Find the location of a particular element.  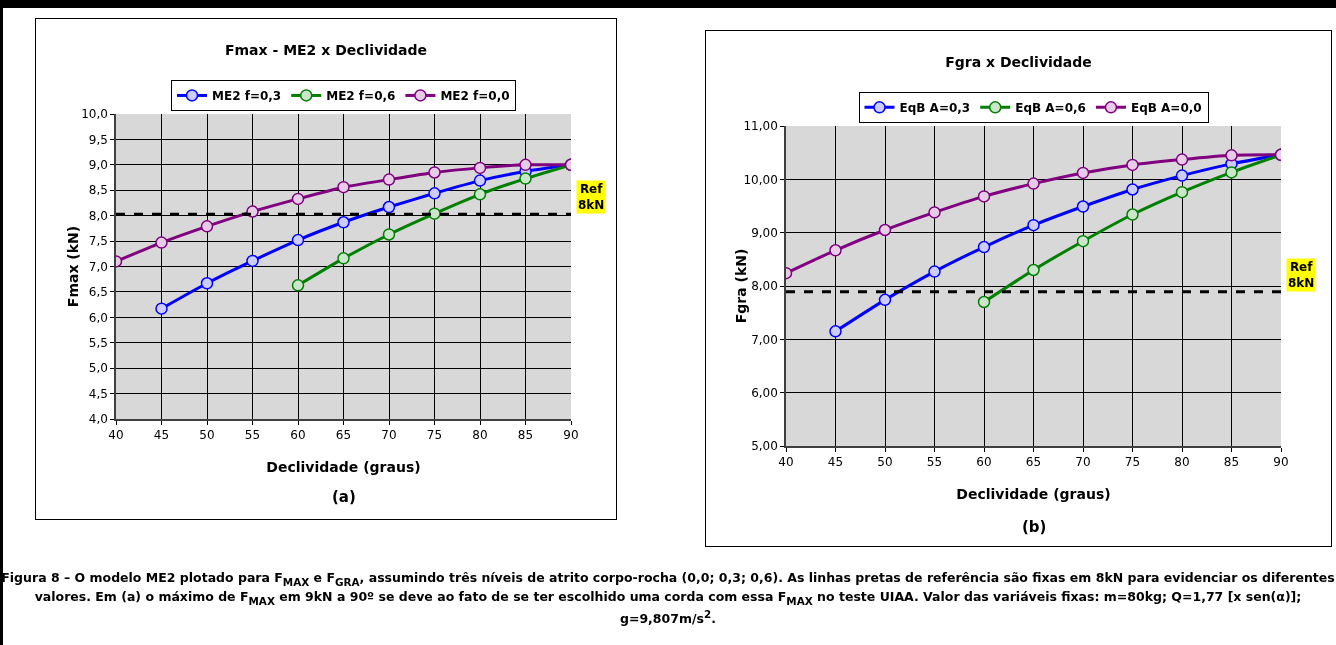

y-tick-label: 6,0 is located at coordinates (98, 317).